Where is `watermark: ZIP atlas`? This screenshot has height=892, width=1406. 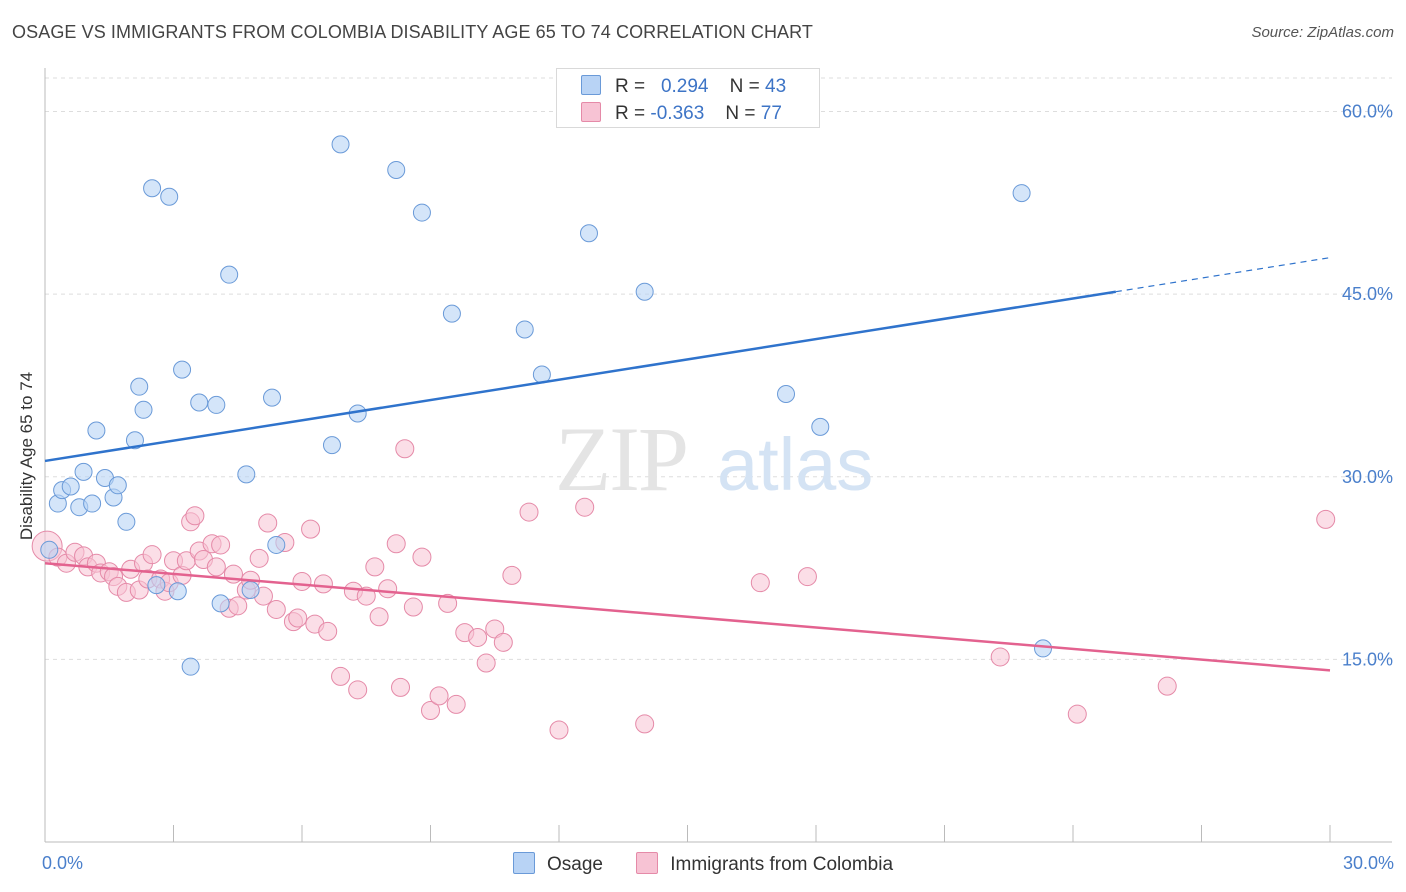
watermark: ZIP atlas is located at coordinates (714, 459).